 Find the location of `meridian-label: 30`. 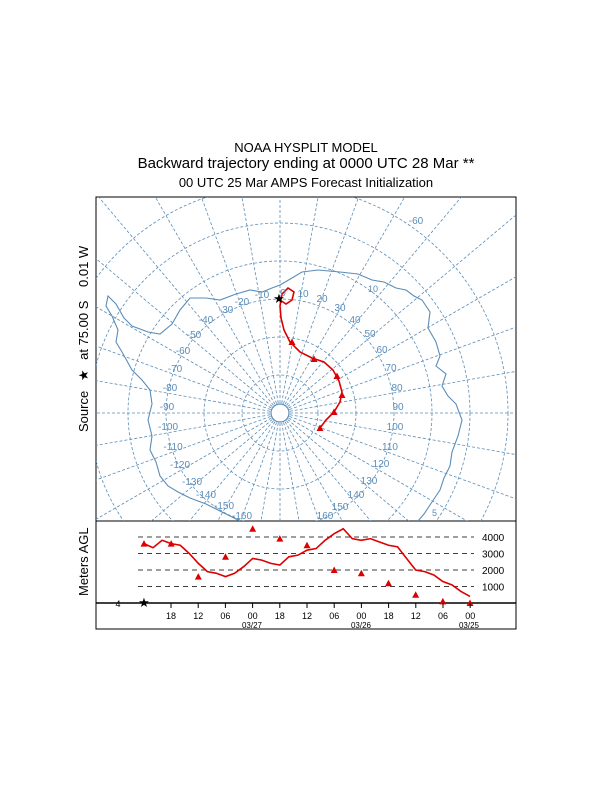

meridian-label: 30 is located at coordinates (340, 308).